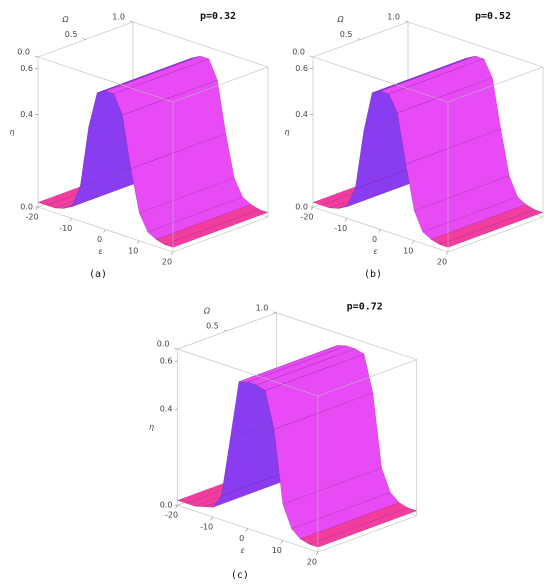  What do you see at coordinates (240, 575) in the screenshot?
I see `panel-label: (c)` at bounding box center [240, 575].